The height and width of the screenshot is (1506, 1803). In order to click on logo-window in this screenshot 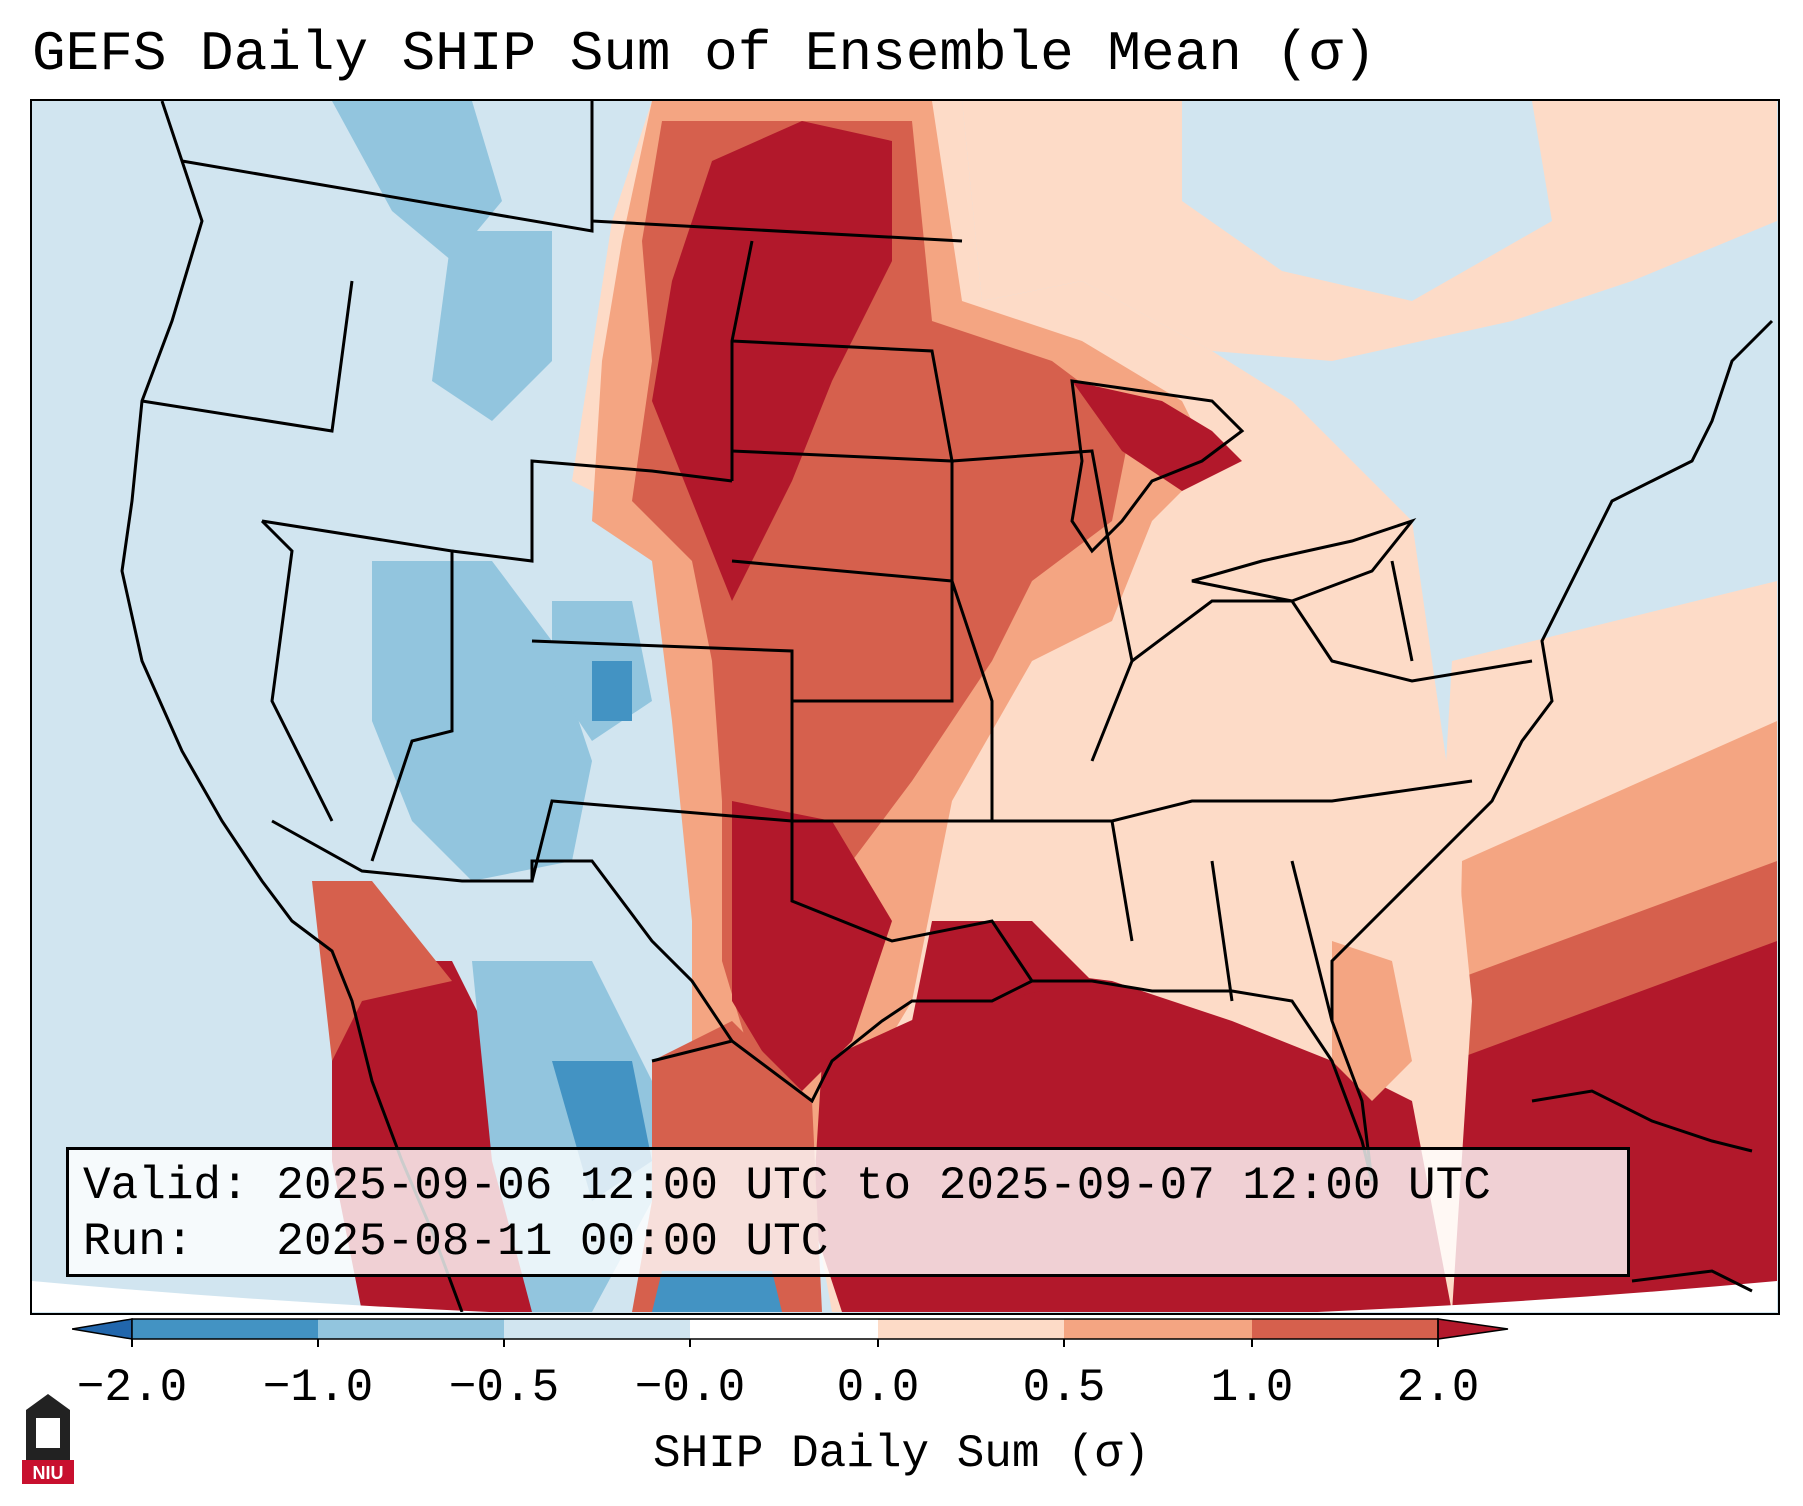, I will do `click(48, 1433)`.